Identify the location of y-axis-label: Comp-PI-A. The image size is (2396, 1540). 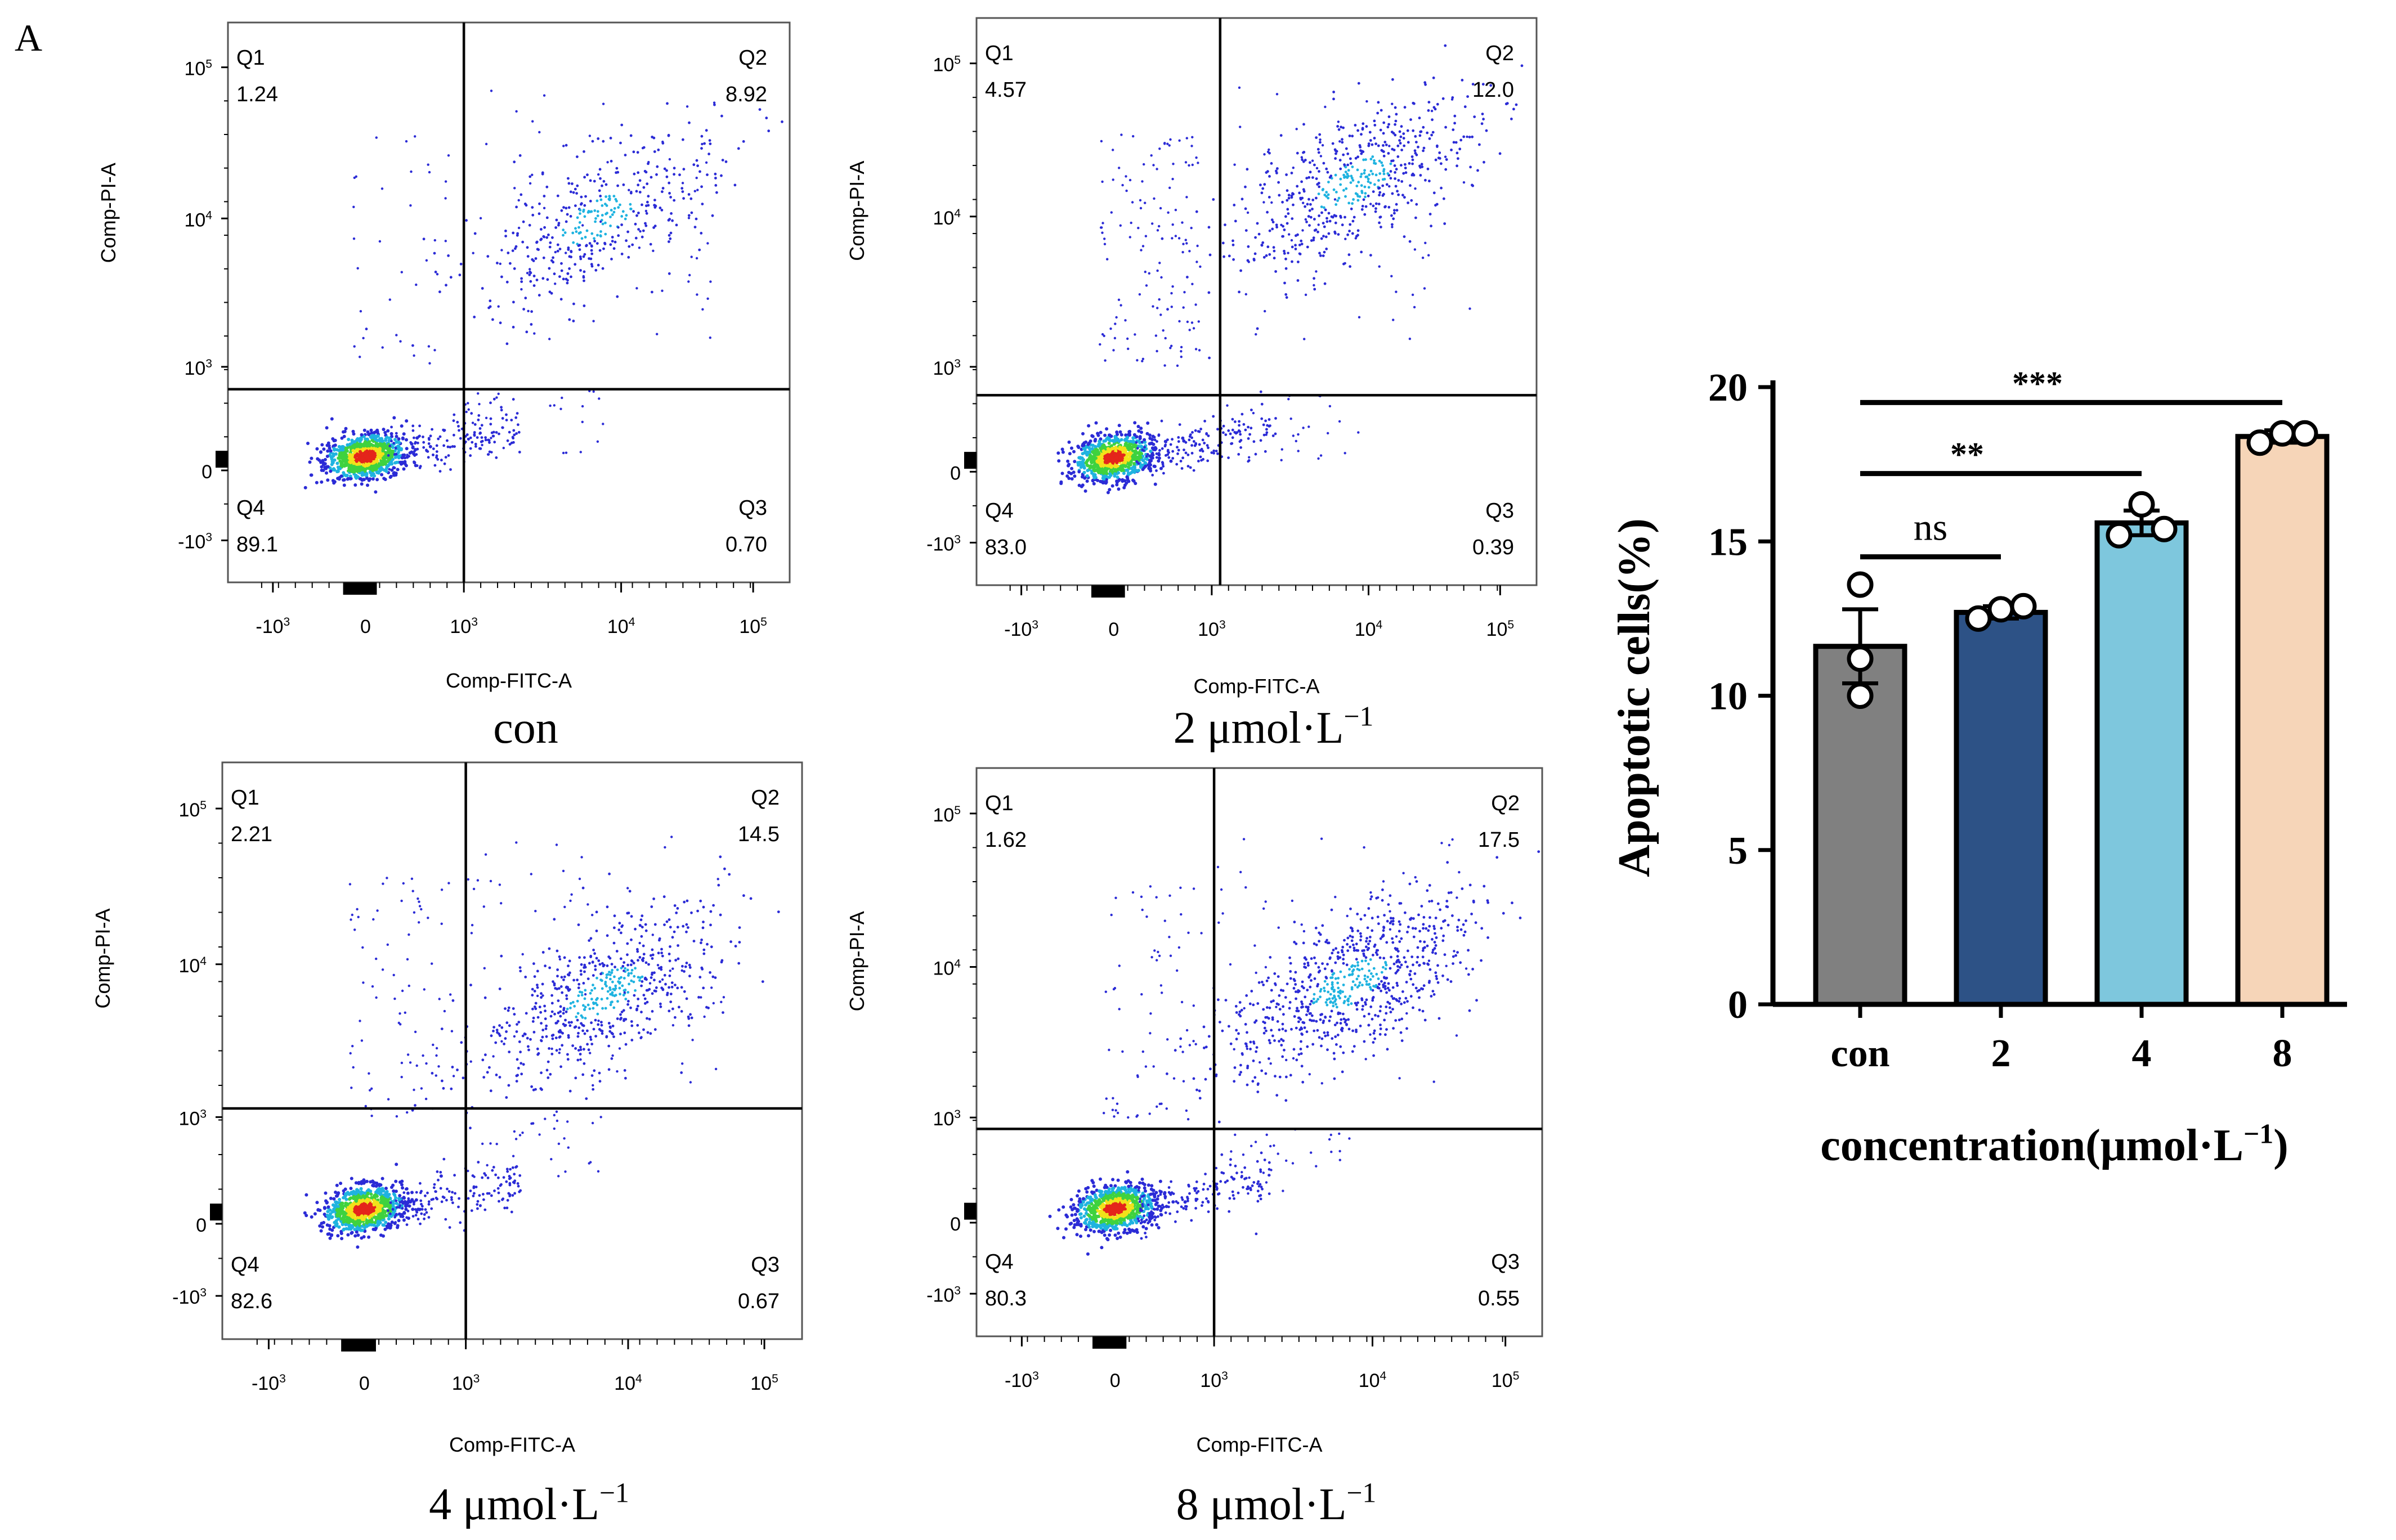
(856, 211).